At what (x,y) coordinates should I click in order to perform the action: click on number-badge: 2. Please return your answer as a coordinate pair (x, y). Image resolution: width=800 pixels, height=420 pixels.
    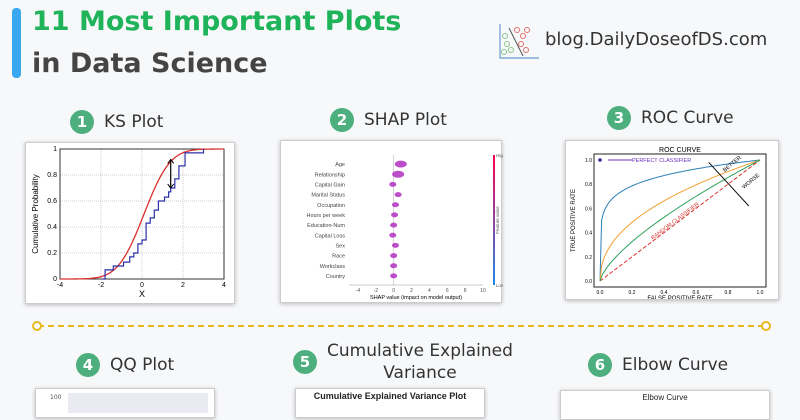
    Looking at the image, I should click on (342, 120).